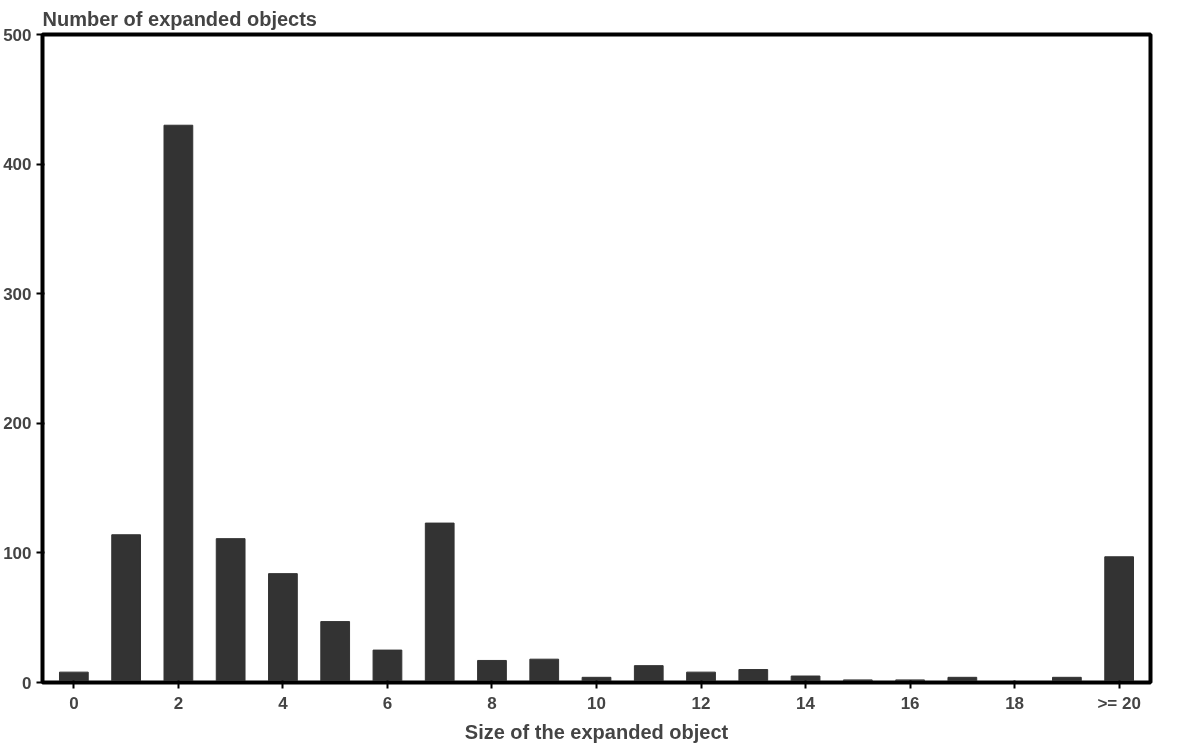 The width and height of the screenshot is (1185, 751). Describe the element at coordinates (701, 703) in the screenshot. I see `x-tick-label: 12` at that location.